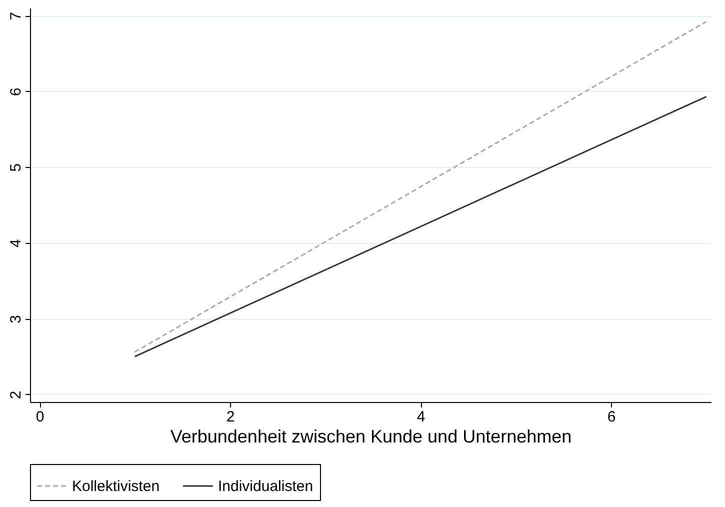  What do you see at coordinates (266, 486) in the screenshot?
I see `legend-label: Individualisten` at bounding box center [266, 486].